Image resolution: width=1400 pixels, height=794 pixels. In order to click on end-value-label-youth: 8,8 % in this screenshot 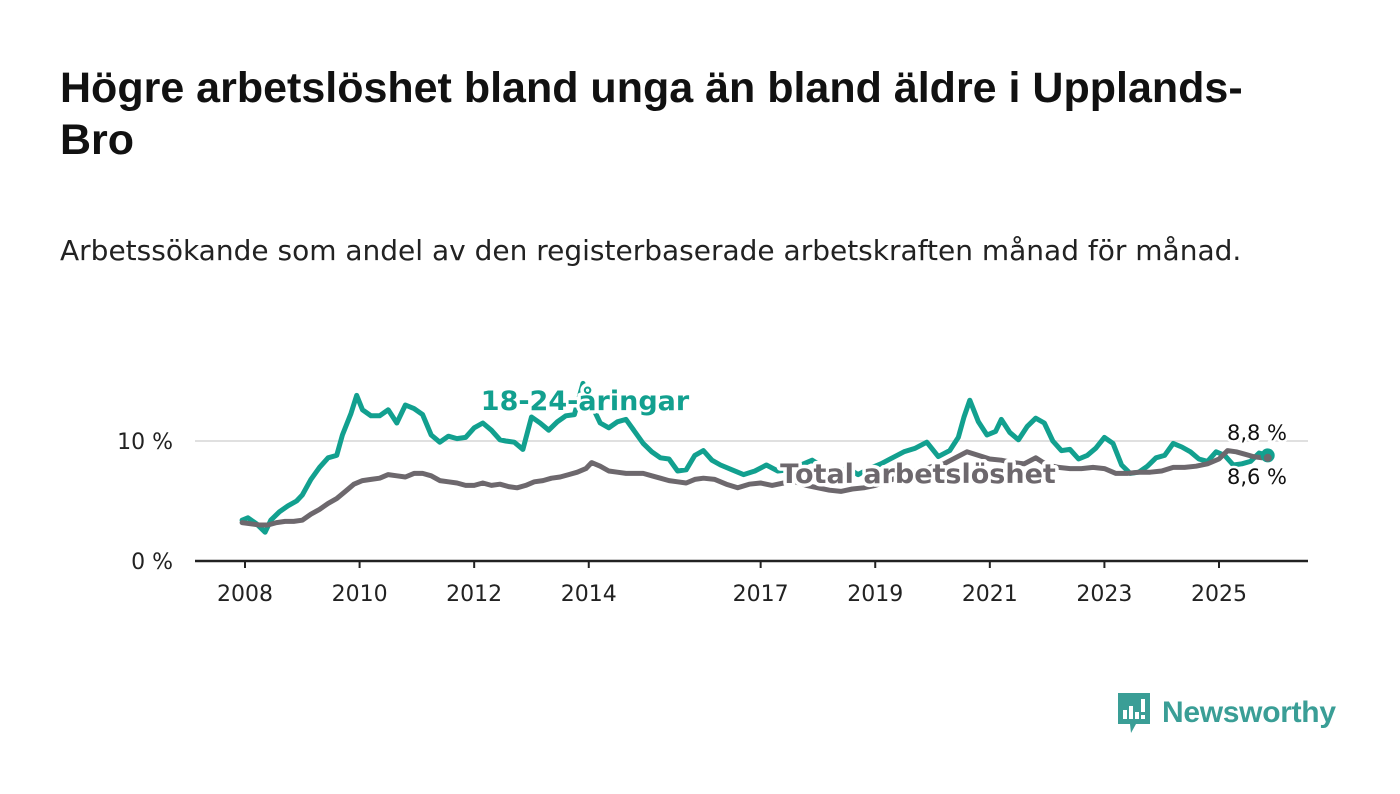, I will do `click(1257, 433)`.